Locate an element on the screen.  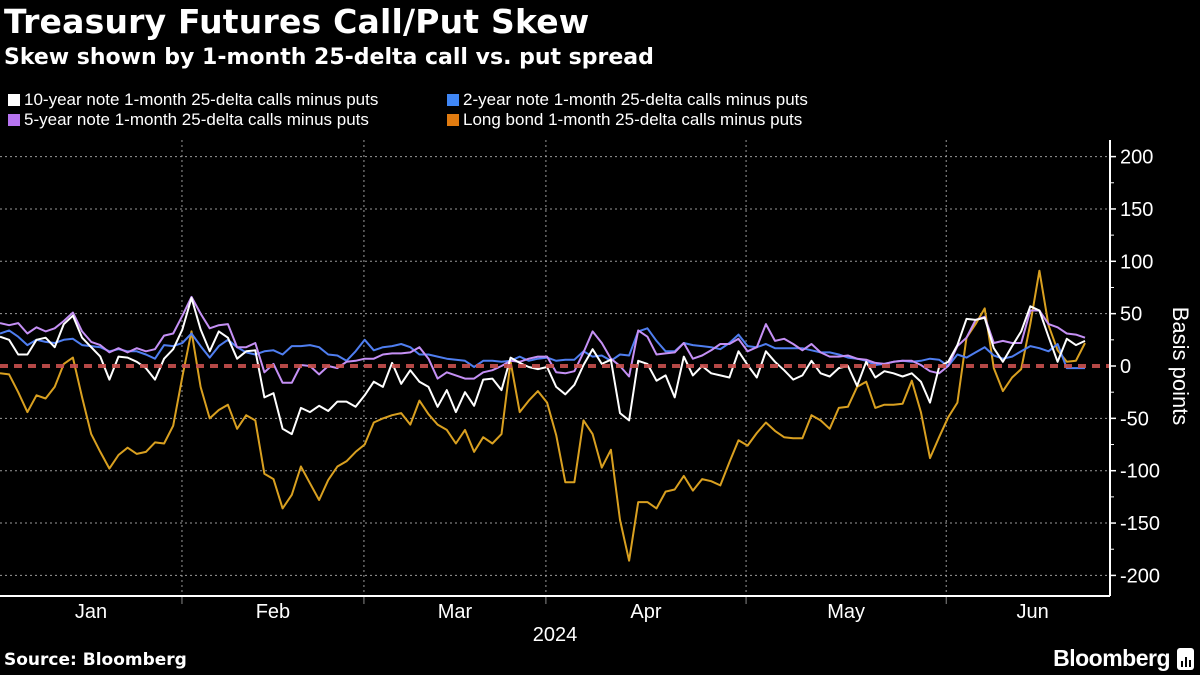
source-note: Source: Bloomberg is located at coordinates (95, 660).